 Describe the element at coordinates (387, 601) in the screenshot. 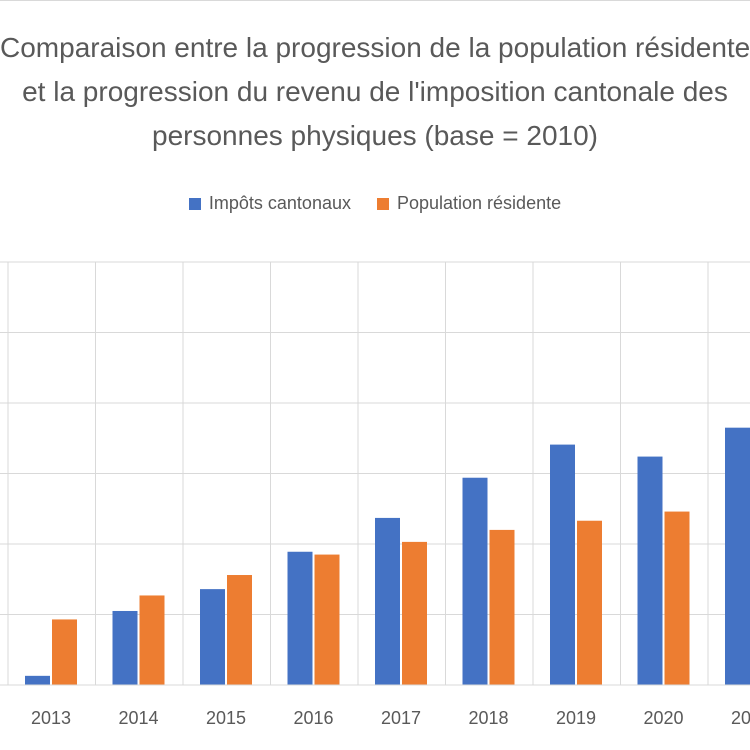

I see `bar-impots-2017` at that location.